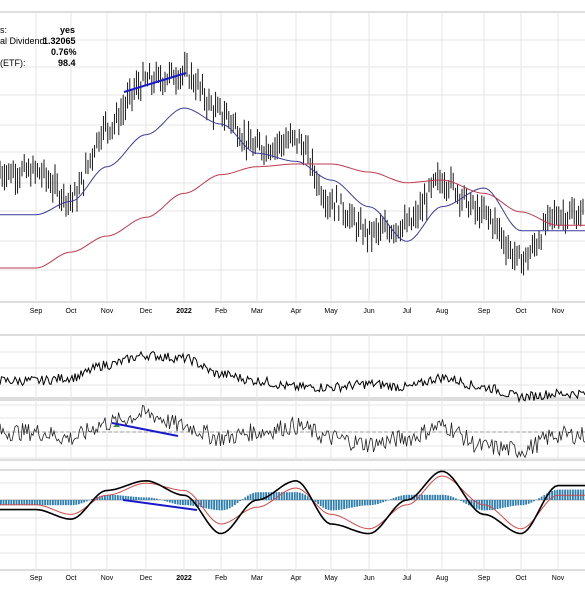 Image resolution: width=585 pixels, height=590 pixels. What do you see at coordinates (221, 311) in the screenshot?
I see `x-axis-tick-label: Feb` at bounding box center [221, 311].